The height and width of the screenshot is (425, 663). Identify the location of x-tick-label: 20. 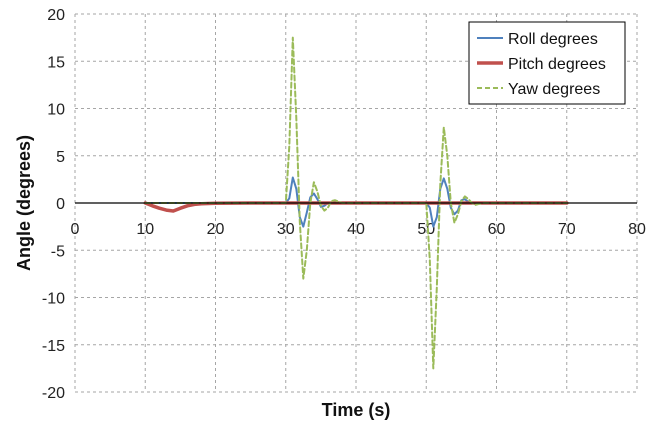
(216, 229).